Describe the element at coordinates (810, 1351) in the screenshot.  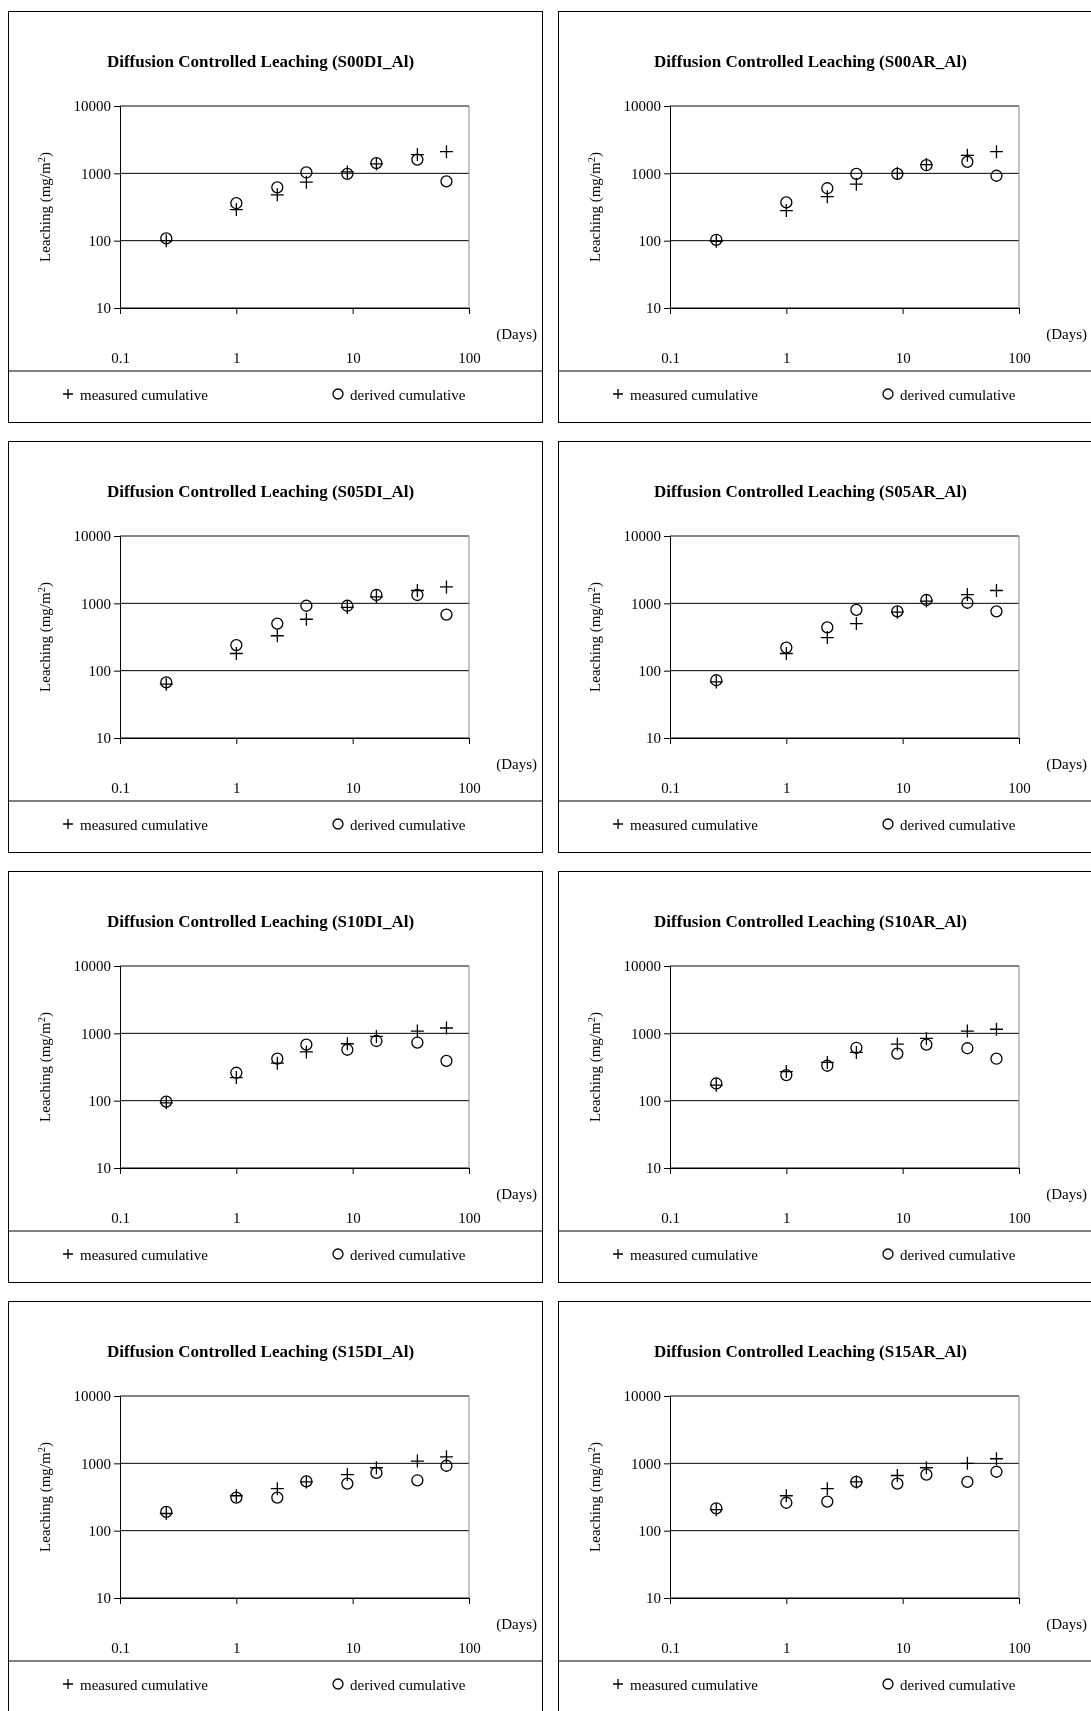
I see `chart-title: Diffusion Controlled Leaching (S15AR_Al)` at that location.